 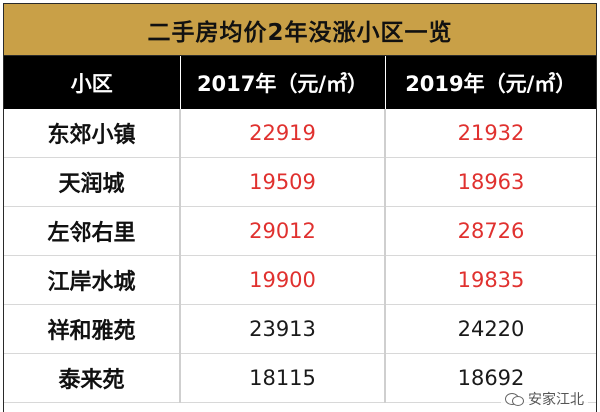 What do you see at coordinates (490, 329) in the screenshot?
I see `price-2019: 24220` at bounding box center [490, 329].